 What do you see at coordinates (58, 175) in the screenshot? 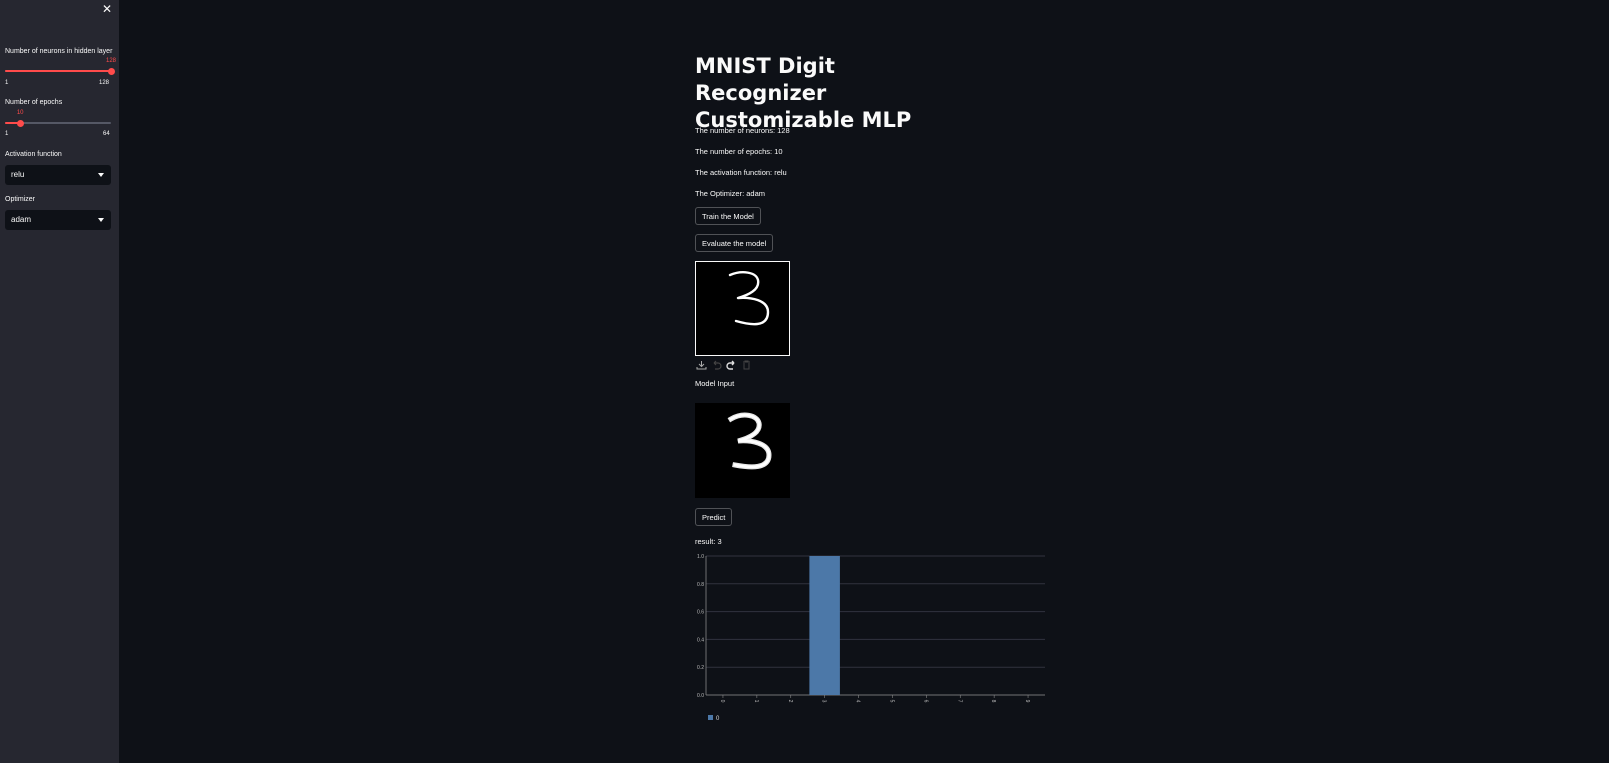
I see `activation-select: relu` at bounding box center [58, 175].